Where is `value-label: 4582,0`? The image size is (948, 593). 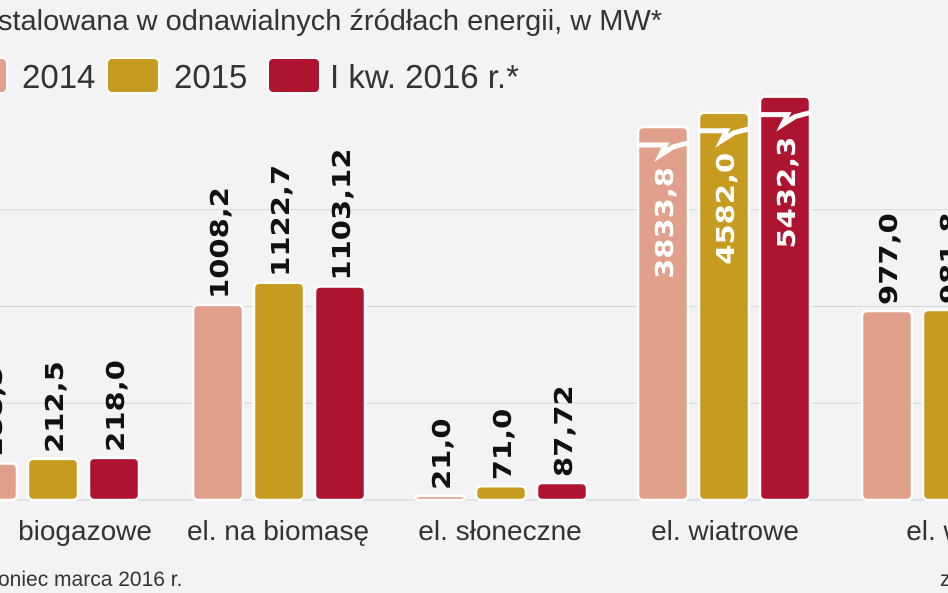
value-label: 4582,0 is located at coordinates (726, 209).